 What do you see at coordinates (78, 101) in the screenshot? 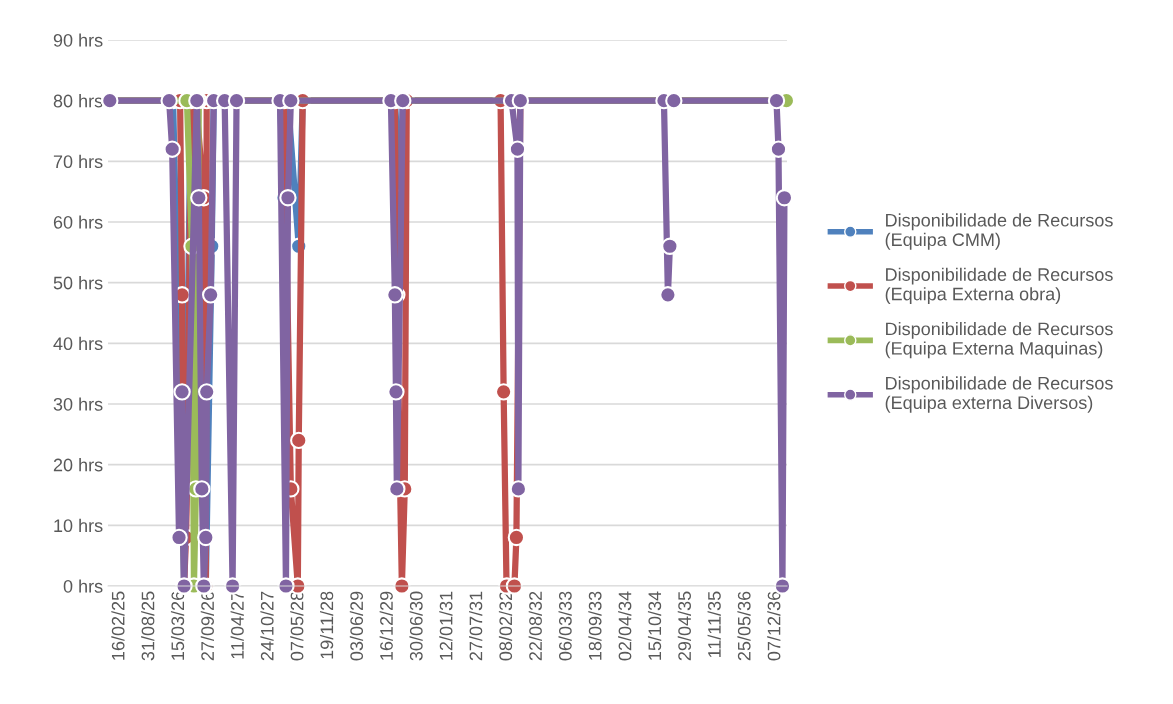
I see `y-tick-label: 80 hrs` at bounding box center [78, 101].